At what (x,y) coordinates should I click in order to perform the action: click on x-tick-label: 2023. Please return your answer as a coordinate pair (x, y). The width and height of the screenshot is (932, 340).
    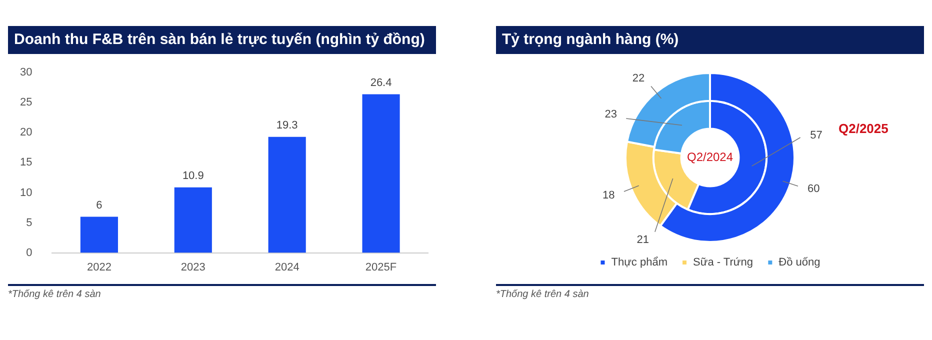
    Looking at the image, I should click on (193, 267).